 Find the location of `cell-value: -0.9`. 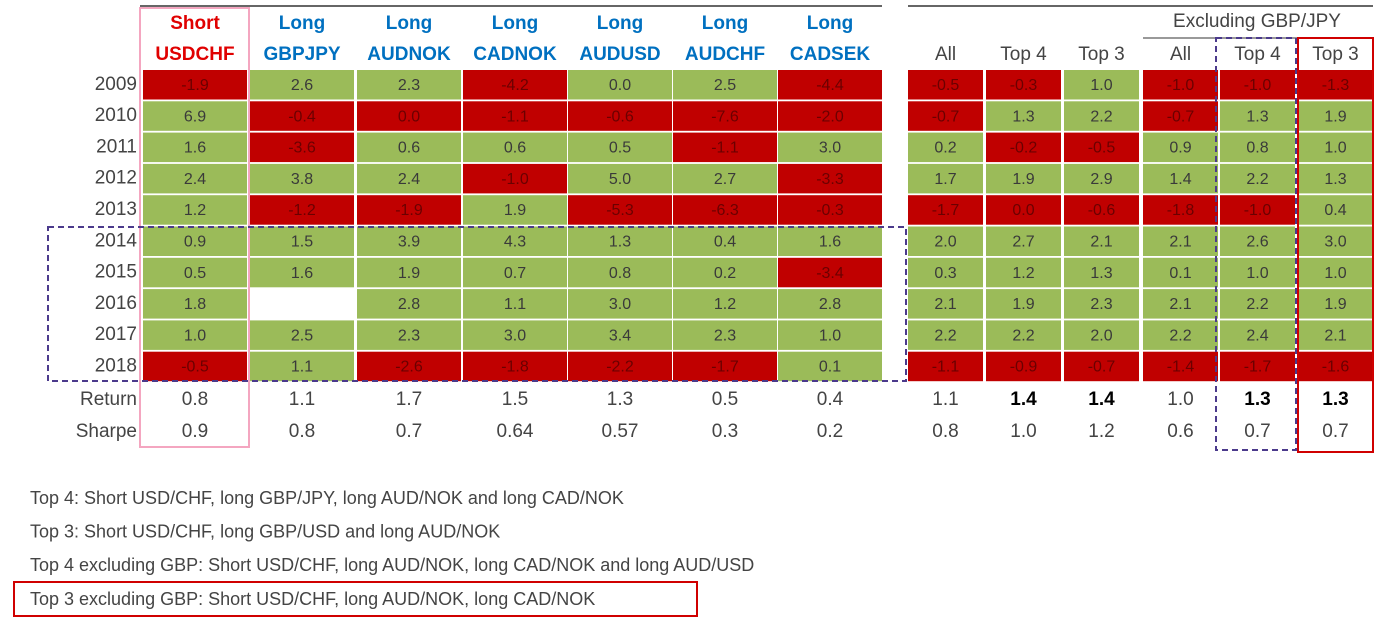

cell-value: -0.9 is located at coordinates (1024, 367).